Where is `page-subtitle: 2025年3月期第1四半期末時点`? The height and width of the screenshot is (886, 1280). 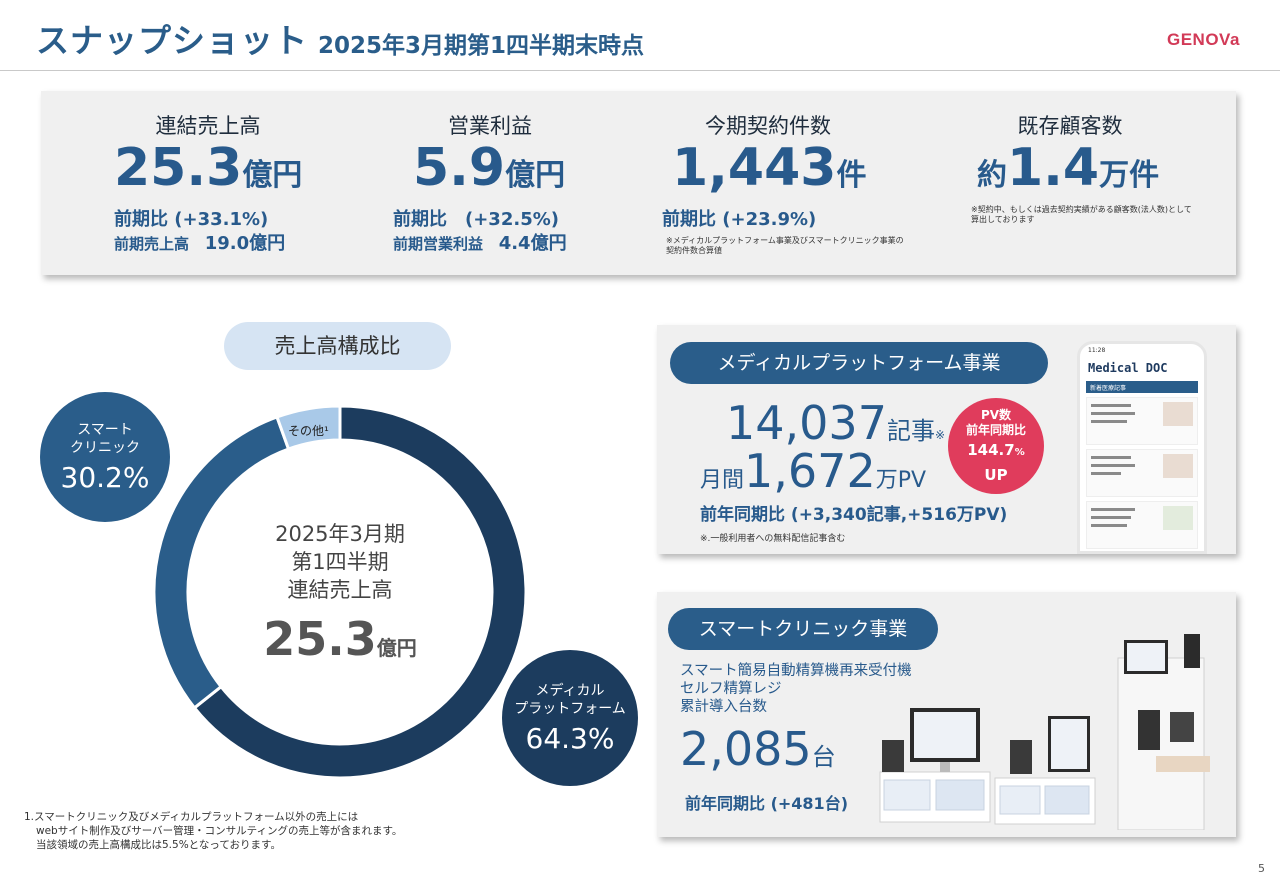 page-subtitle: 2025年3月期第1四半期末時点 is located at coordinates (481, 46).